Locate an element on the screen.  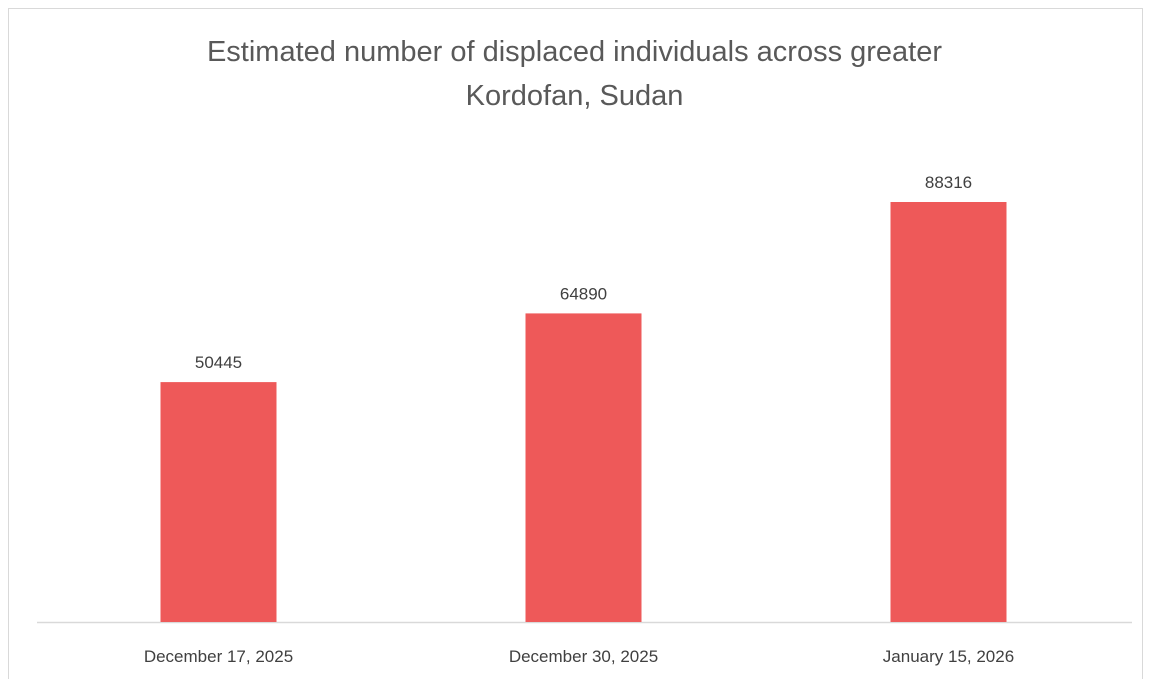
data-label-2: 64890 is located at coordinates (583, 293).